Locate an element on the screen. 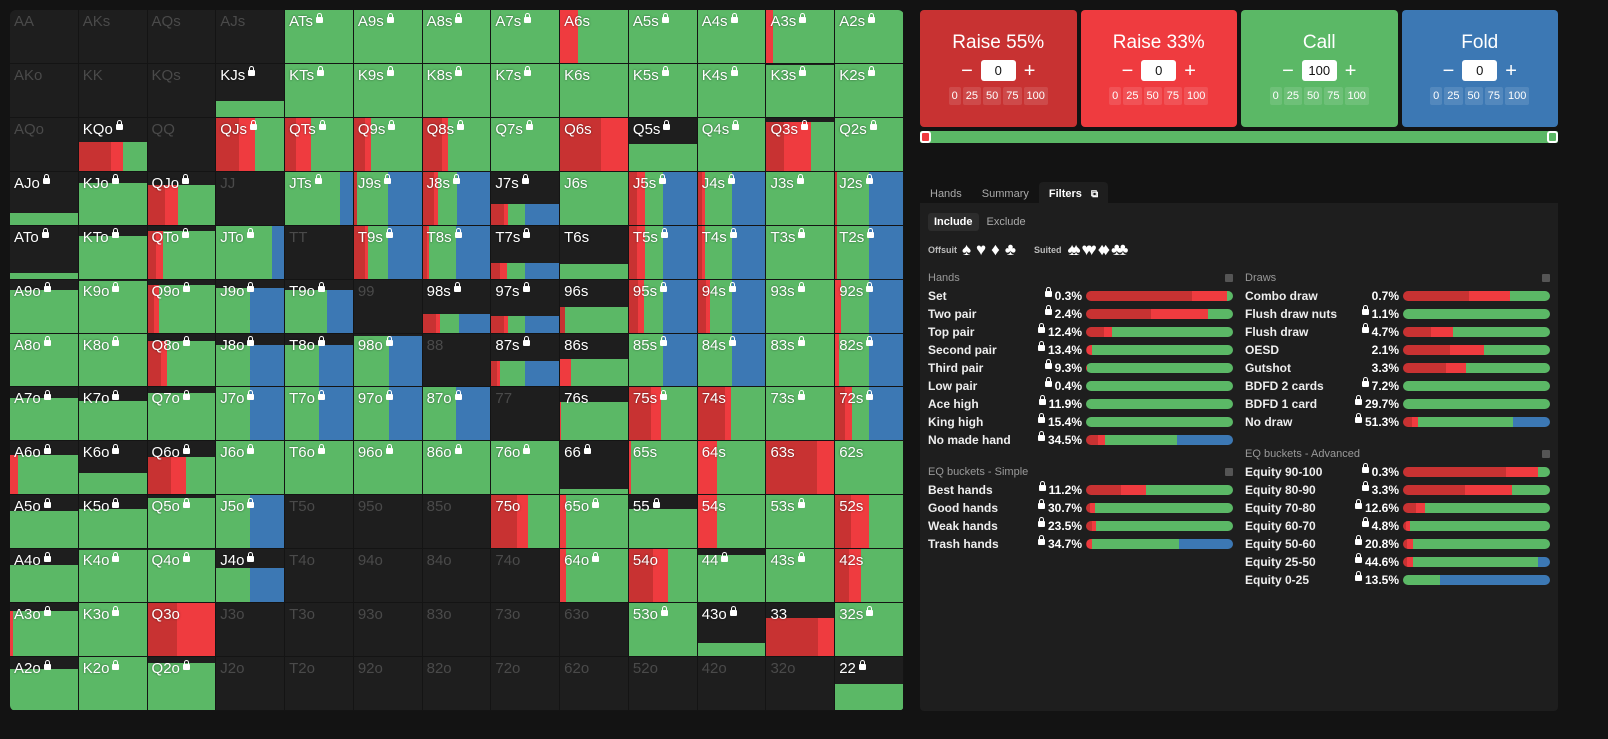 This screenshot has width=1608, height=739. hand-cell-74o: 74o is located at coordinates (526, 576).